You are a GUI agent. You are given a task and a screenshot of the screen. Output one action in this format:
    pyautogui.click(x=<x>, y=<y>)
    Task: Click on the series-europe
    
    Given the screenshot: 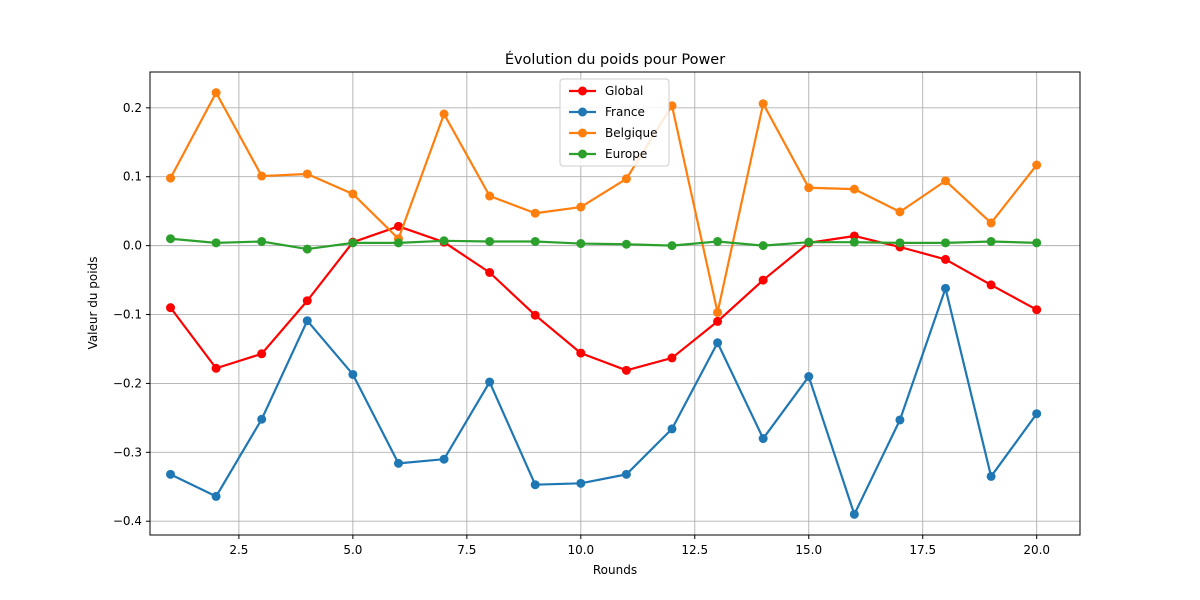 What is the action you would take?
    pyautogui.click(x=604, y=244)
    